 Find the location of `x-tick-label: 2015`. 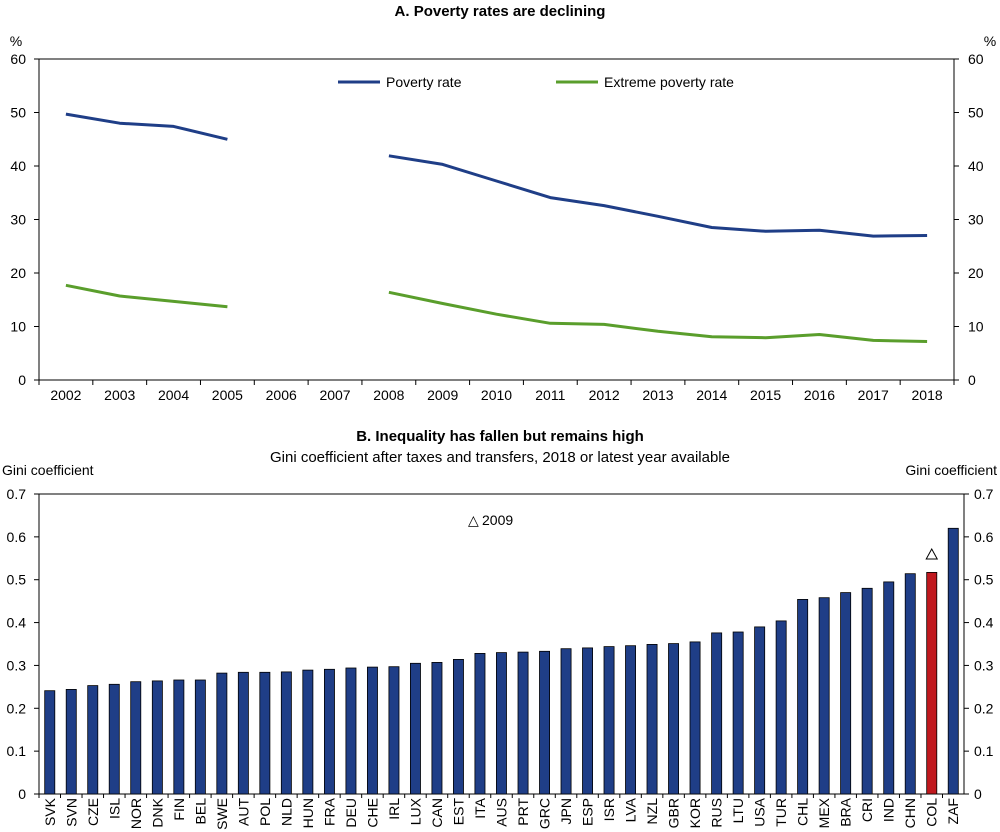

x-tick-label: 2015 is located at coordinates (765, 395).